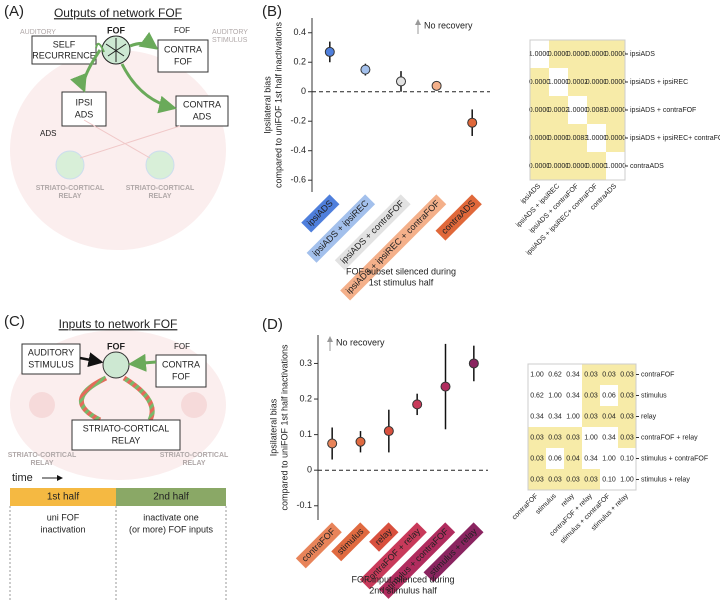 The height and width of the screenshot is (600, 720). What do you see at coordinates (360, 342) in the screenshot?
I see `annotation: No recovery` at bounding box center [360, 342].